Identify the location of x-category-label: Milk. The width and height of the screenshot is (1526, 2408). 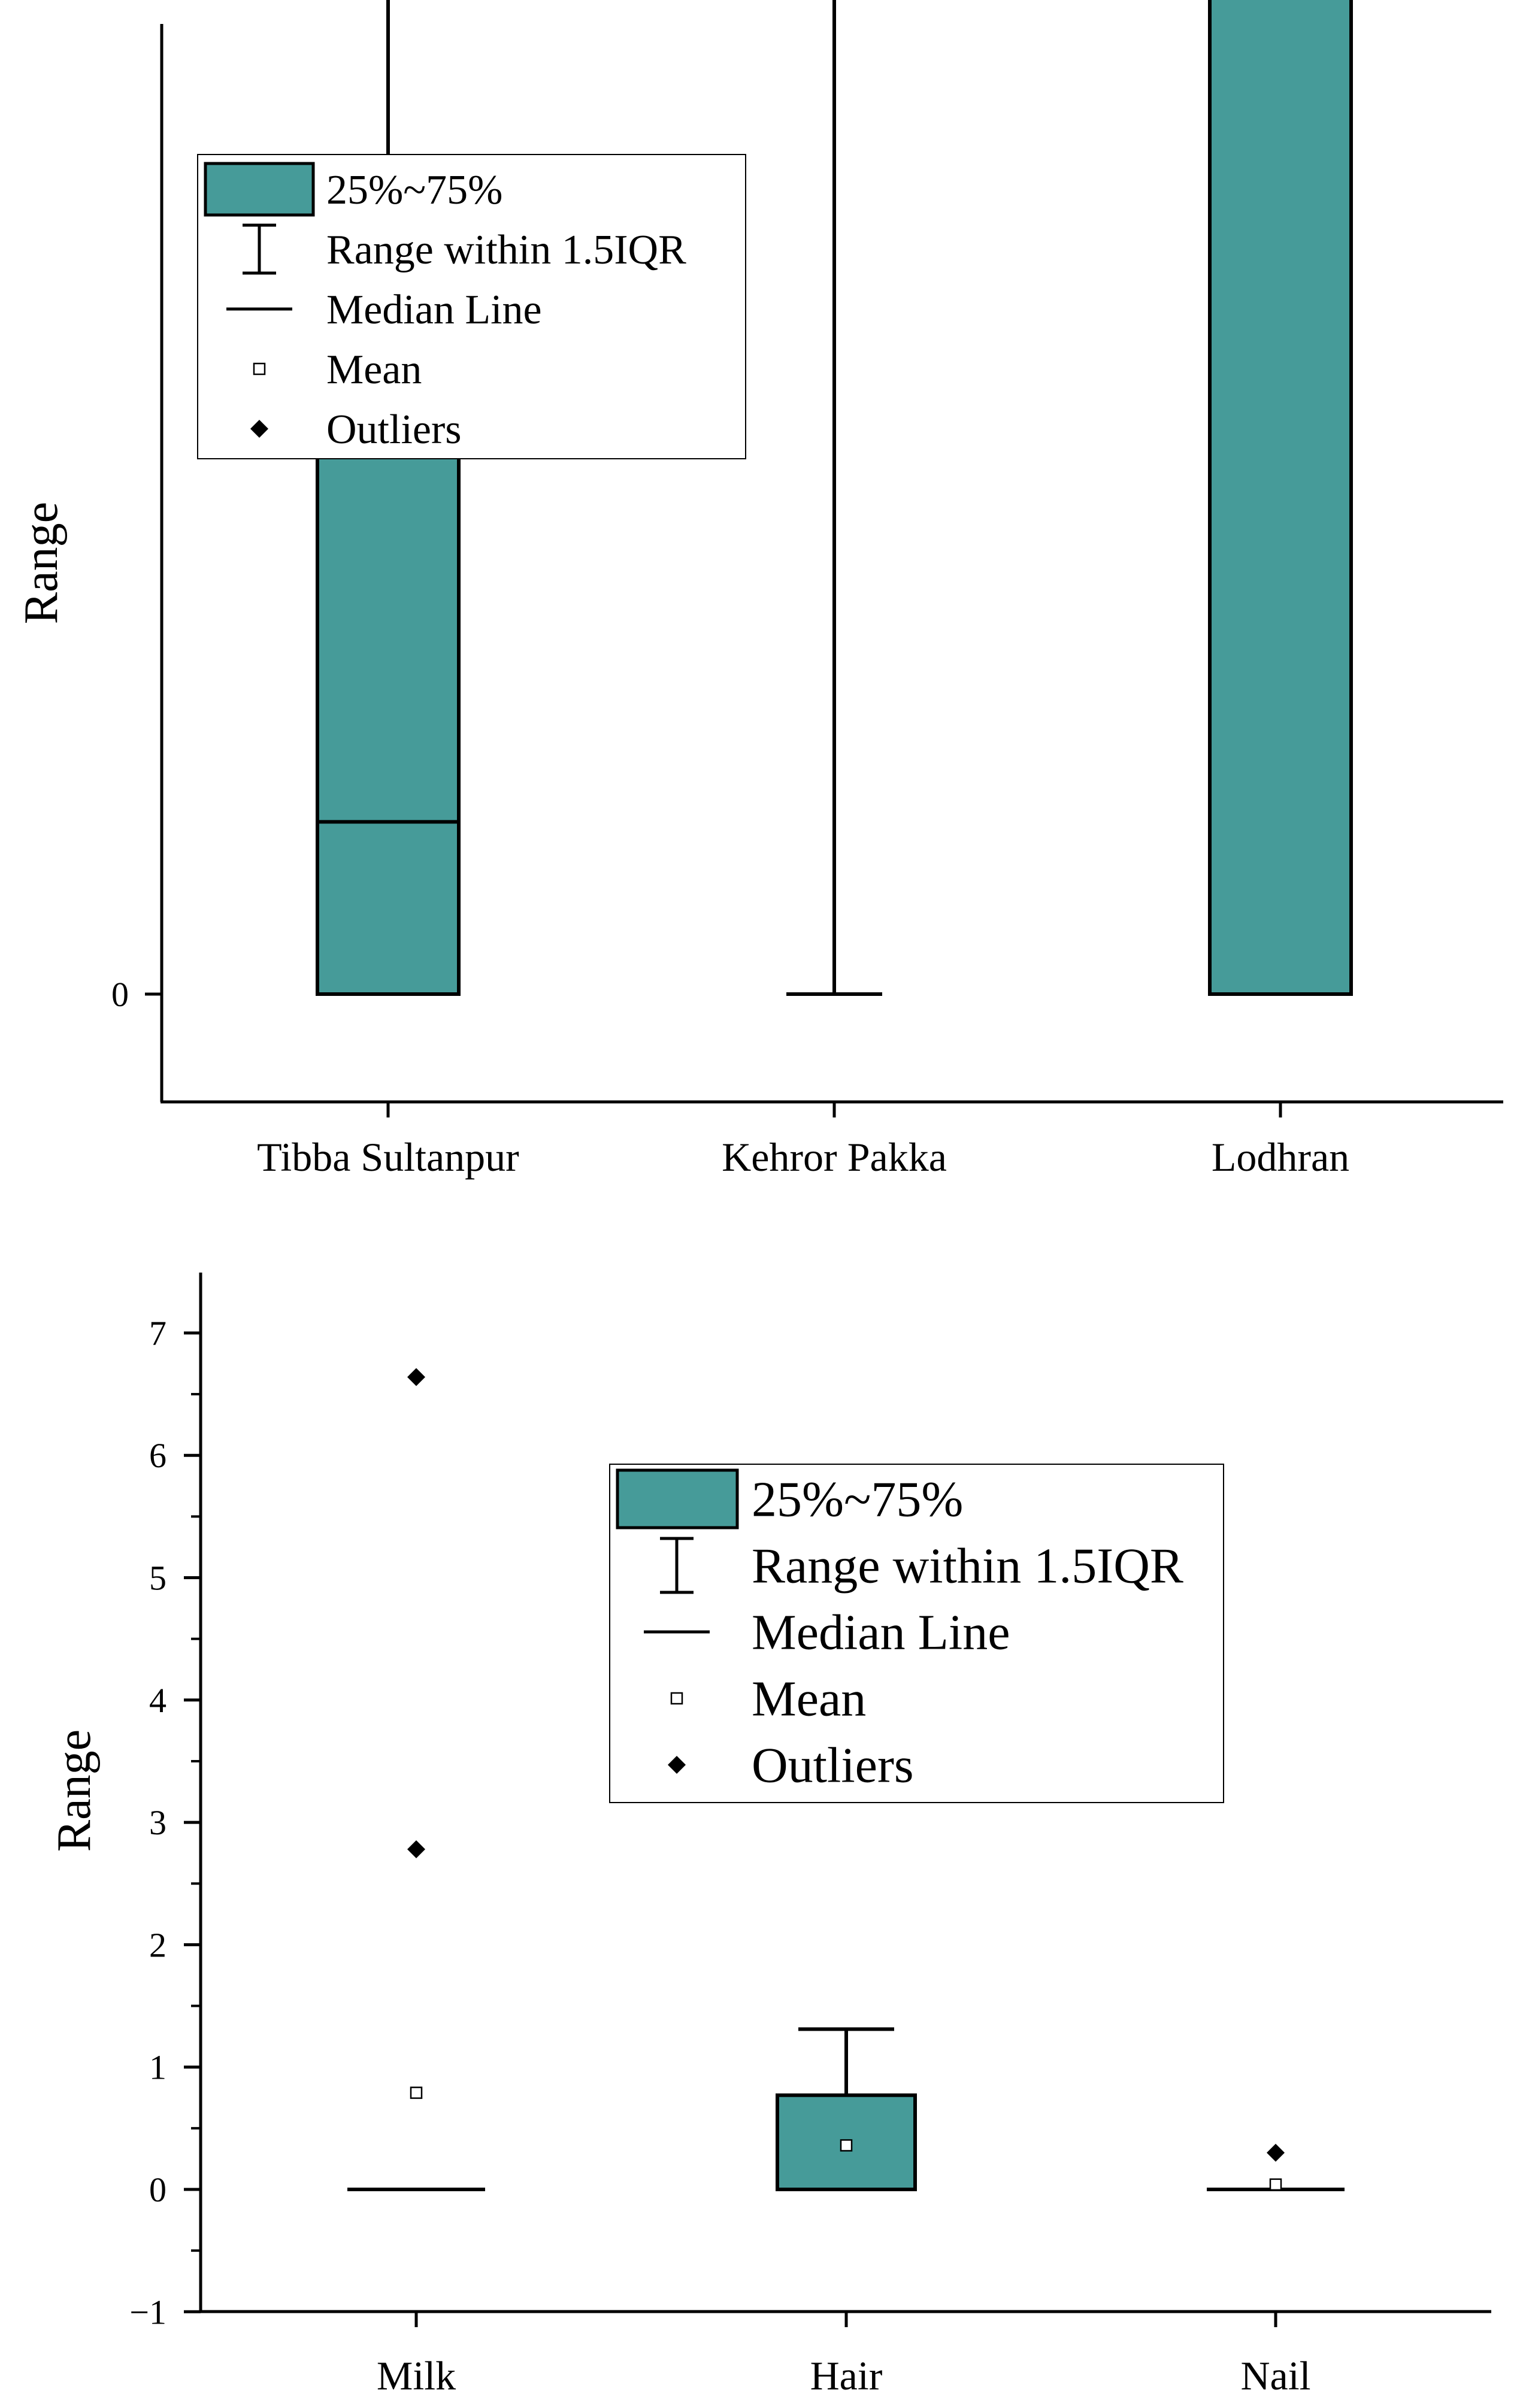
(416, 2375).